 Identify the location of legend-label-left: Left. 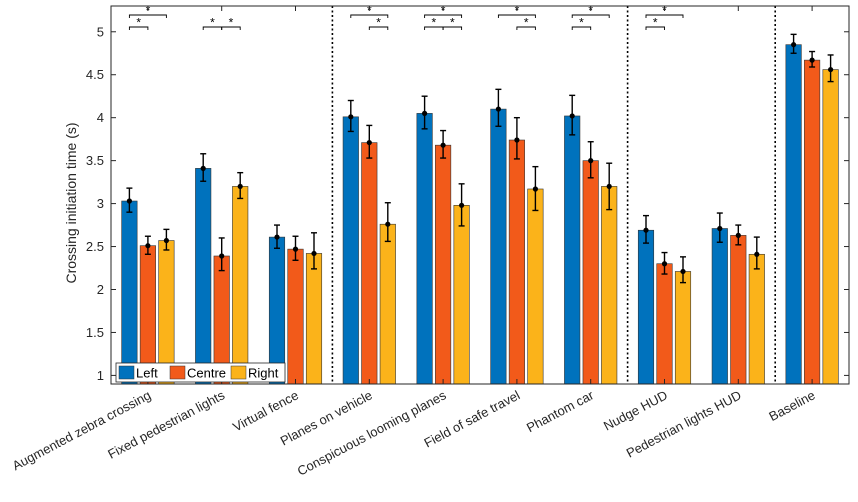
(147, 373).